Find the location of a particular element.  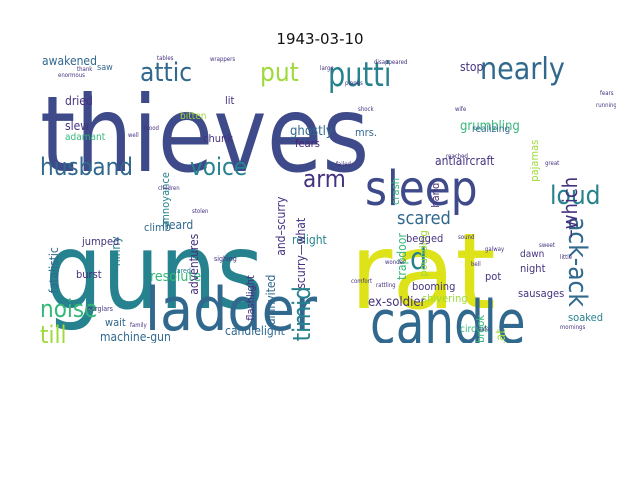

word-cloud-word: sausages is located at coordinates (541, 293).